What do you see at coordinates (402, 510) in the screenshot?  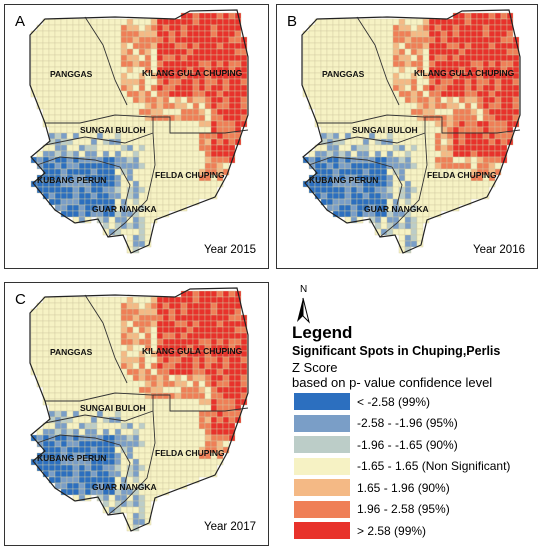 I see `legend-item: 1.96 - 2.58 (95%)` at bounding box center [402, 510].